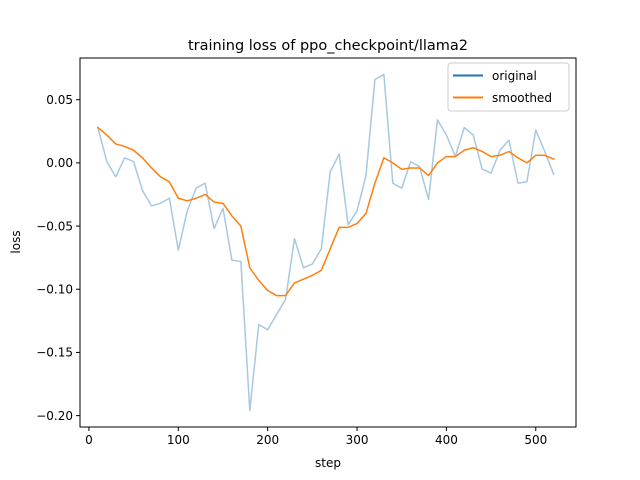  I want to click on x-axis-label: step, so click(328, 463).